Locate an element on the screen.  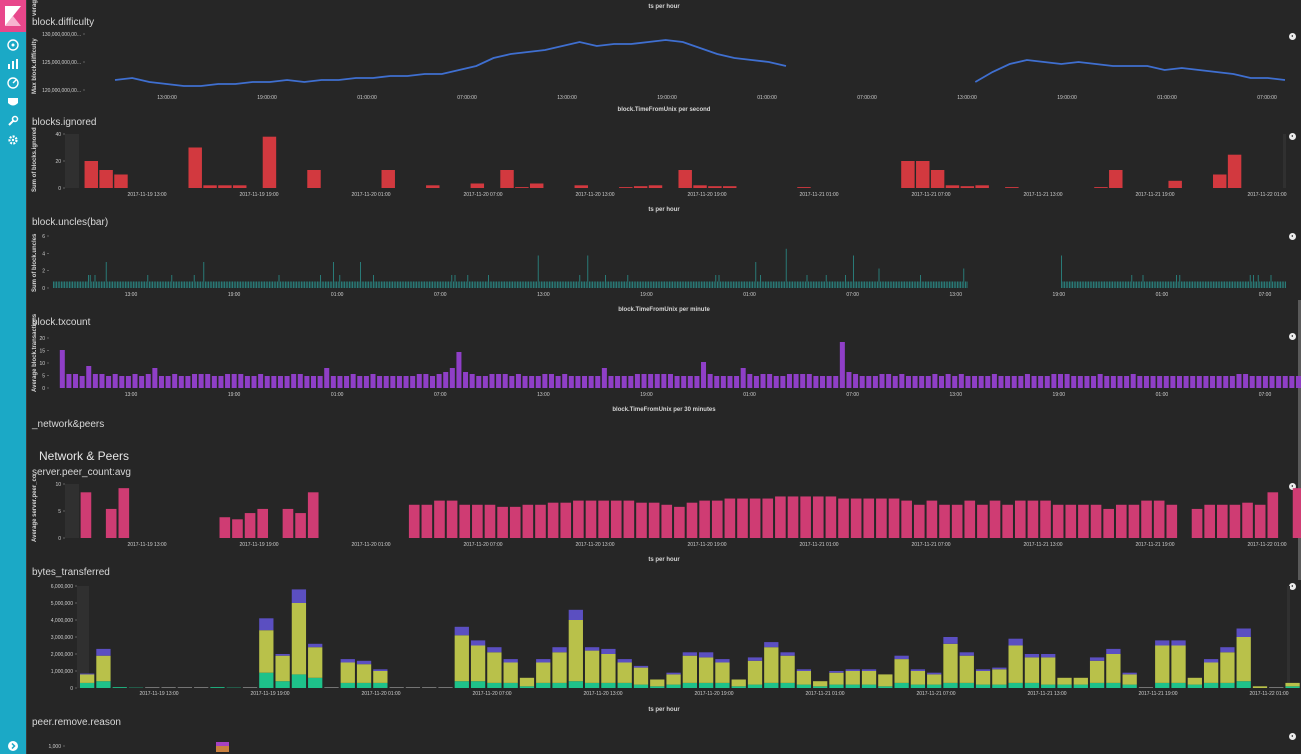
bytes-y-tick-label: 5,000,000 is located at coordinates (62, 604).